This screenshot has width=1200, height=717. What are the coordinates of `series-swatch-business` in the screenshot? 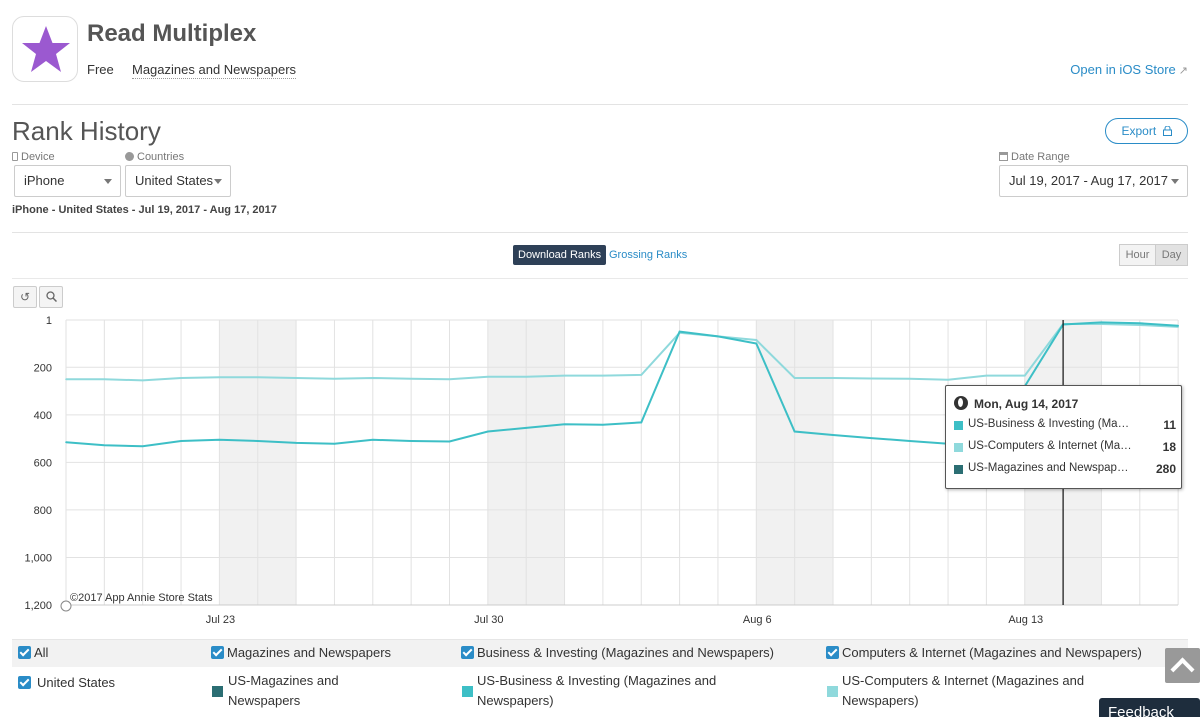 It's located at (467, 691).